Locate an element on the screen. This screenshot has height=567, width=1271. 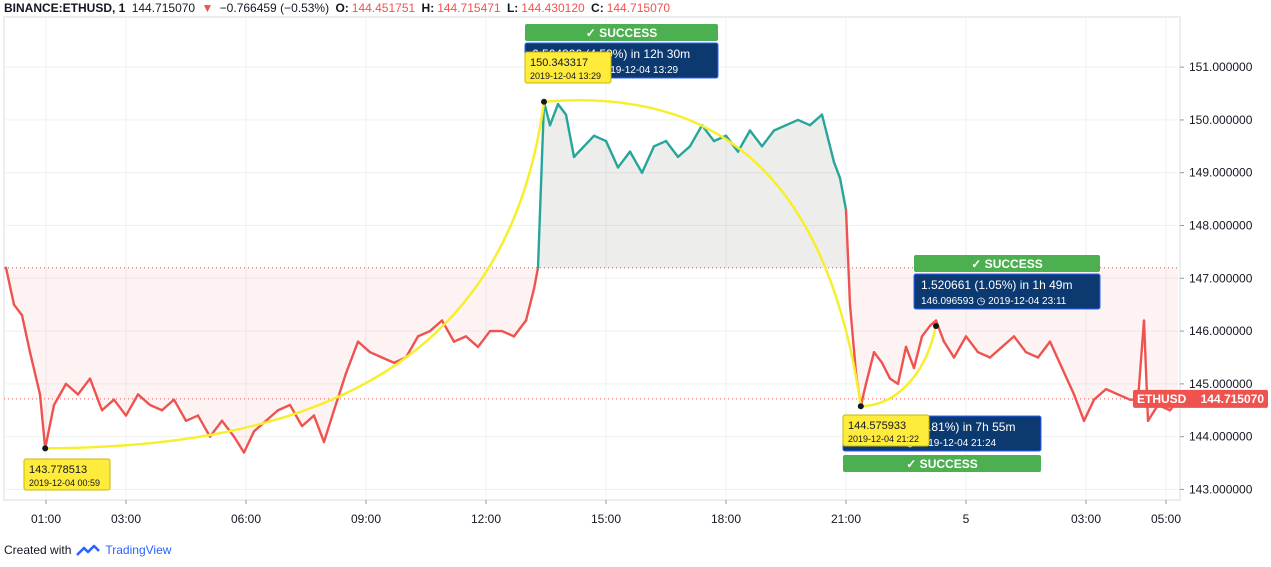
swing-point is located at coordinates (936, 325).